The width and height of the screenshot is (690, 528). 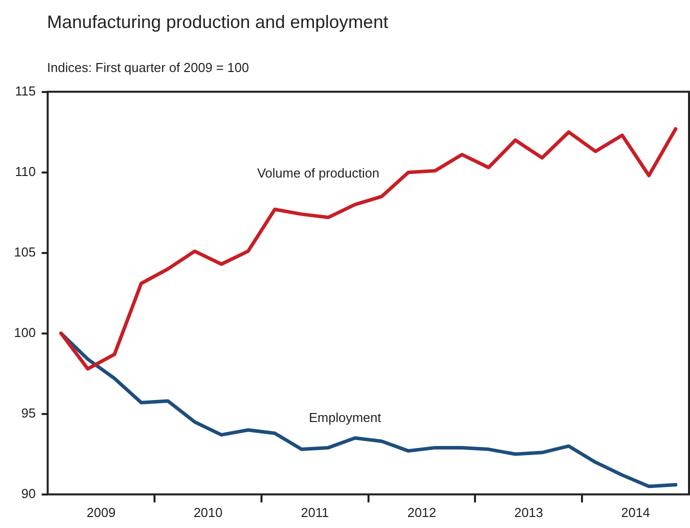 I want to click on x-tick-label: 2013, so click(x=529, y=512).